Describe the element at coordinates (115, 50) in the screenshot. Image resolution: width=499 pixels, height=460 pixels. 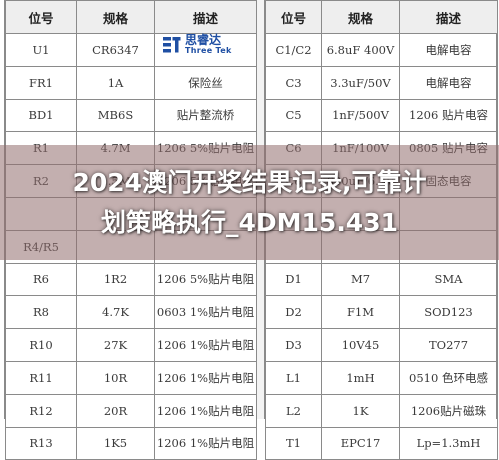
I see `cell-spec: CR6347` at that location.